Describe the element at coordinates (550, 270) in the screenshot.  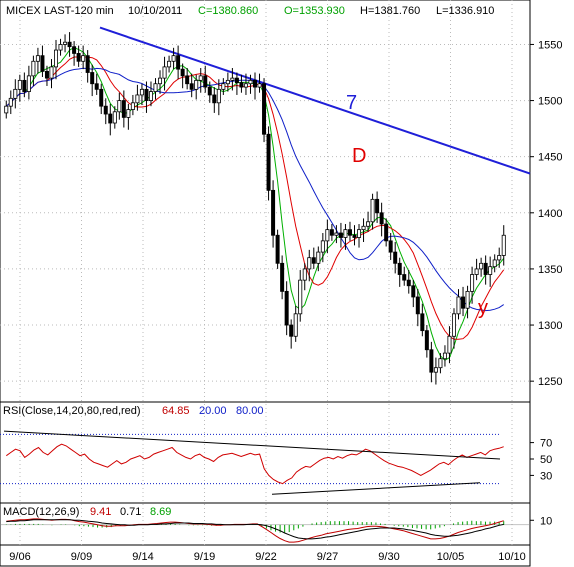
I see `price-tick-label: 1350` at that location.